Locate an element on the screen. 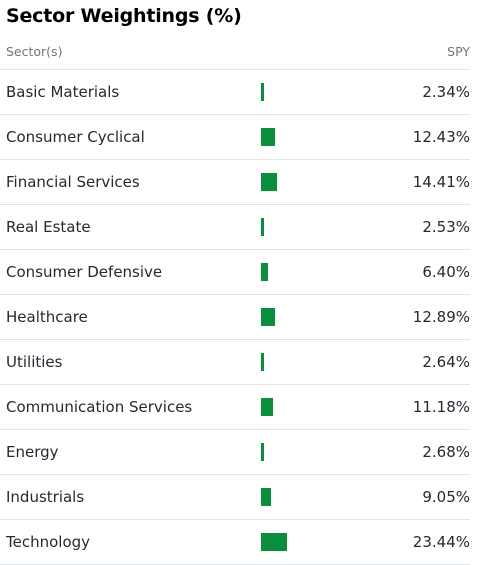 This screenshot has width=479, height=565. weight-value: 23.44% is located at coordinates (441, 542).